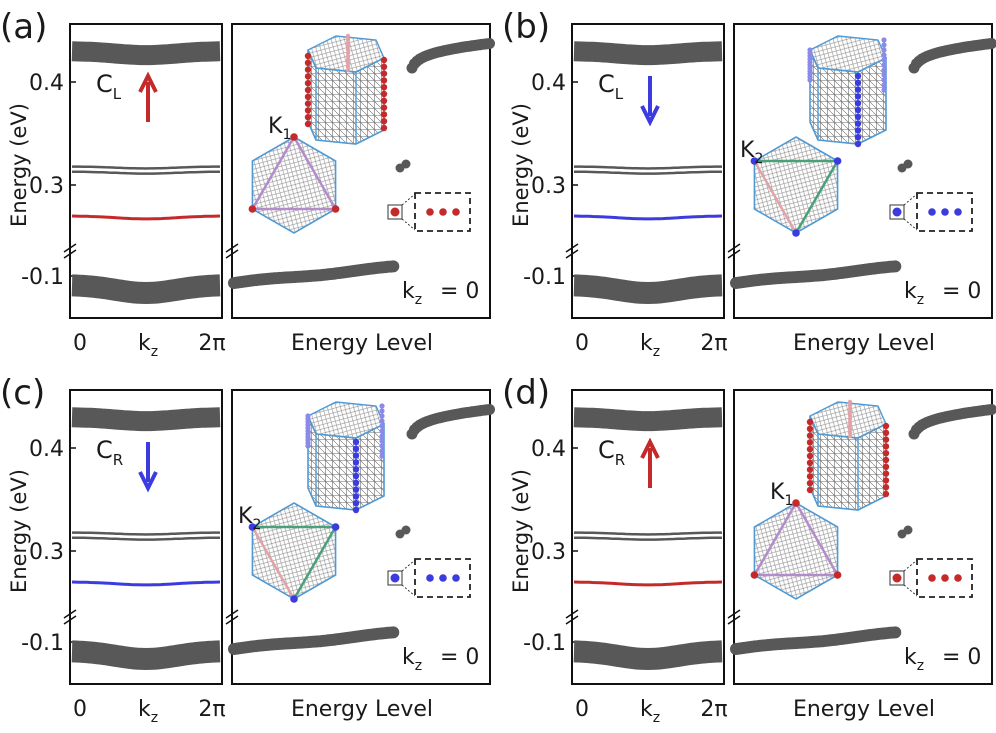 This screenshot has width=996, height=733. I want to click on arrow-down-icon, so click(148, 482).